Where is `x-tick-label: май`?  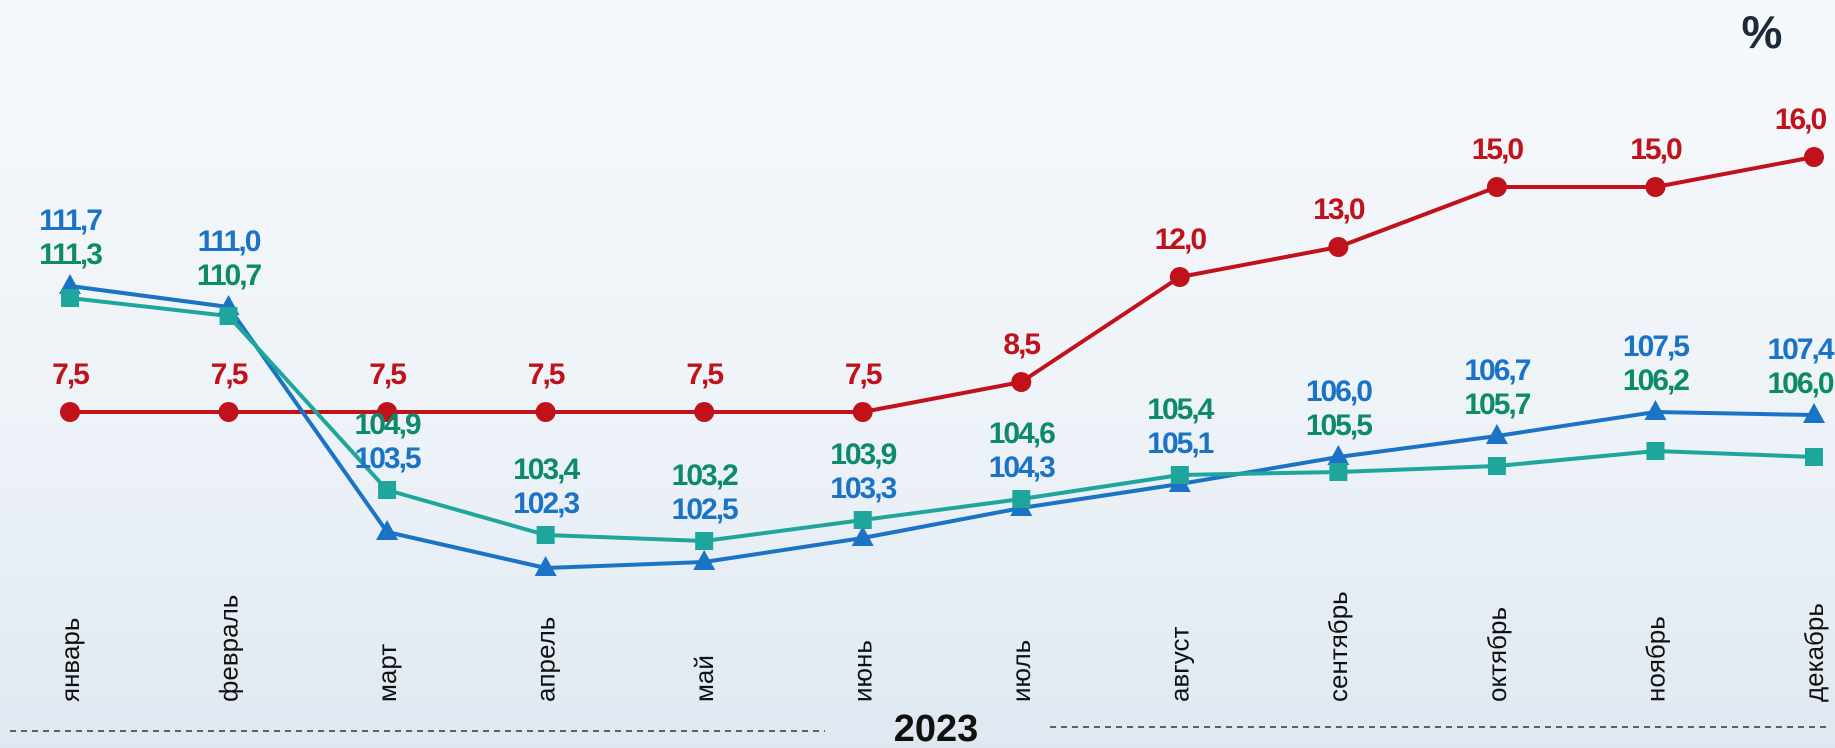
x-tick-label: май is located at coordinates (704, 678).